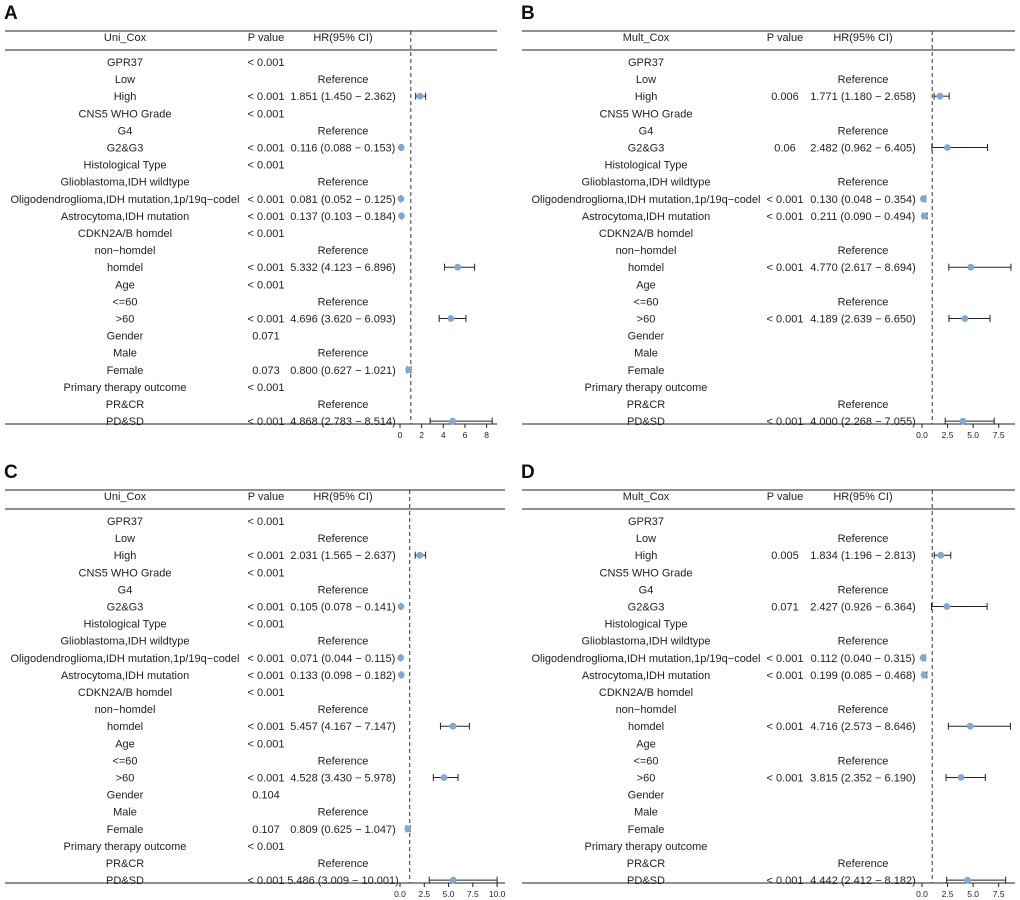  What do you see at coordinates (646, 539) in the screenshot?
I see `row-label: Low` at bounding box center [646, 539].